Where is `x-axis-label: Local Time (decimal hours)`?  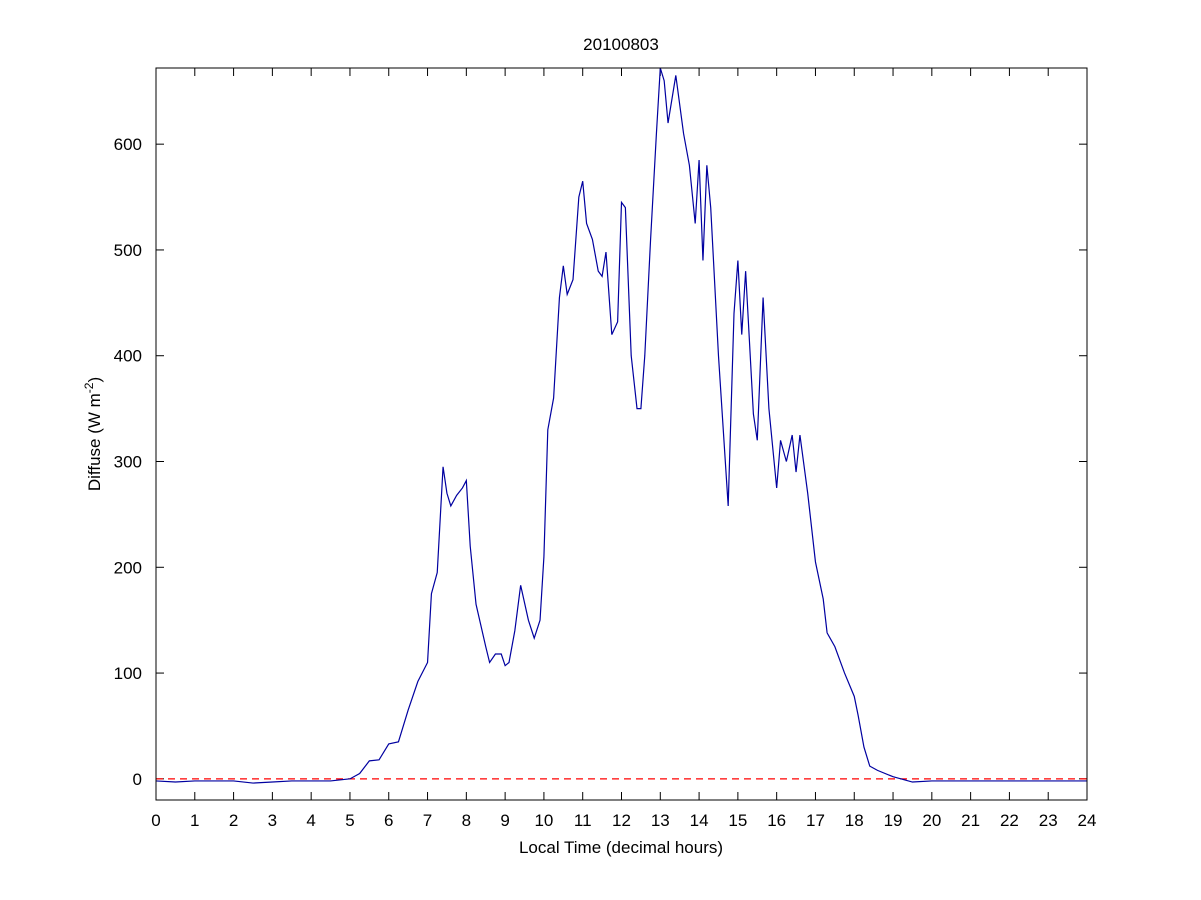 x-axis-label: Local Time (decimal hours) is located at coordinates (621, 847).